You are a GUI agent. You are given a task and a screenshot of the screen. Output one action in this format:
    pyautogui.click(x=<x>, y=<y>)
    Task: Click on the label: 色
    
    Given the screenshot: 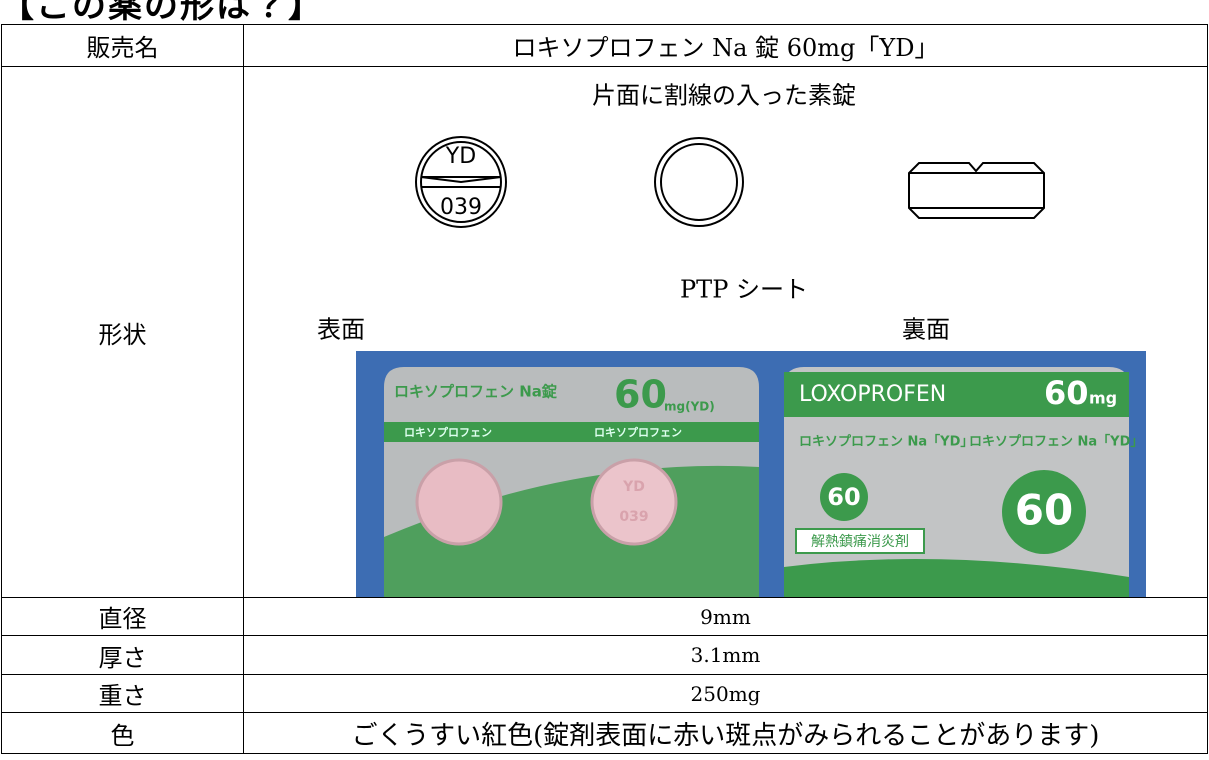 What is the action you would take?
    pyautogui.click(x=122, y=733)
    